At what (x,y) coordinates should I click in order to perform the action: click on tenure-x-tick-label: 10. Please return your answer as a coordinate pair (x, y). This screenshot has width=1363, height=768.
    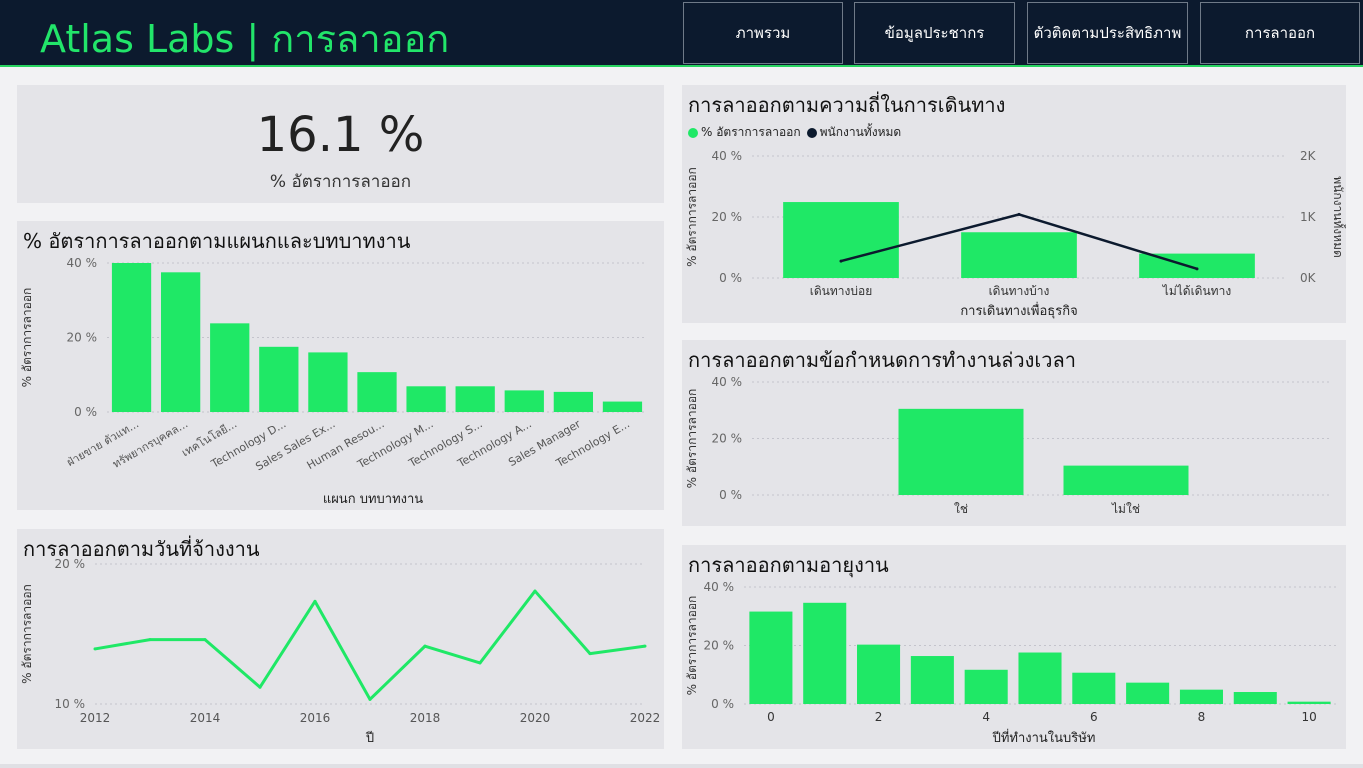
    Looking at the image, I should click on (1308, 717).